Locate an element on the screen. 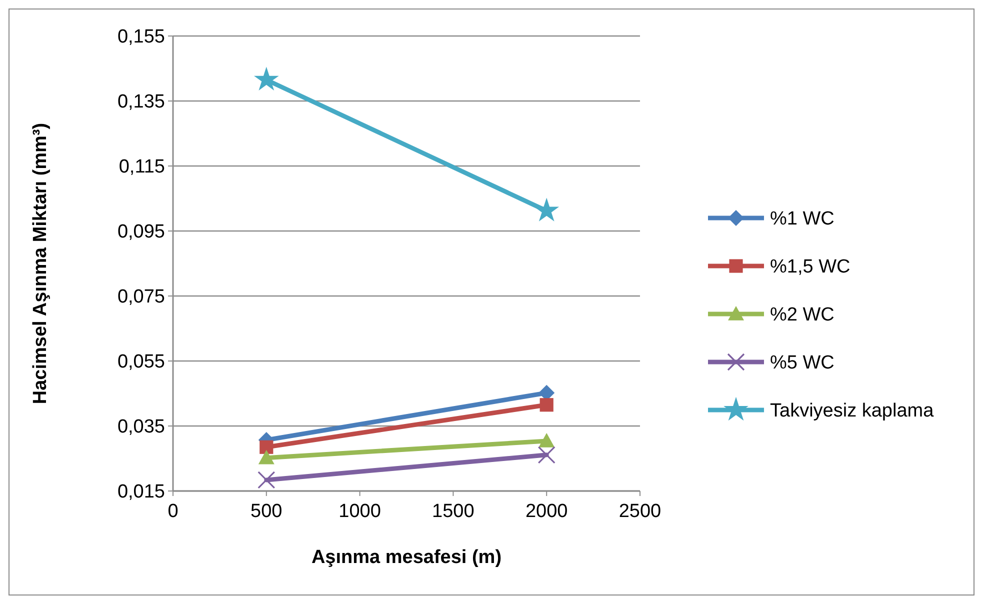  y-tick-label: 0,155 is located at coordinates (141, 37).